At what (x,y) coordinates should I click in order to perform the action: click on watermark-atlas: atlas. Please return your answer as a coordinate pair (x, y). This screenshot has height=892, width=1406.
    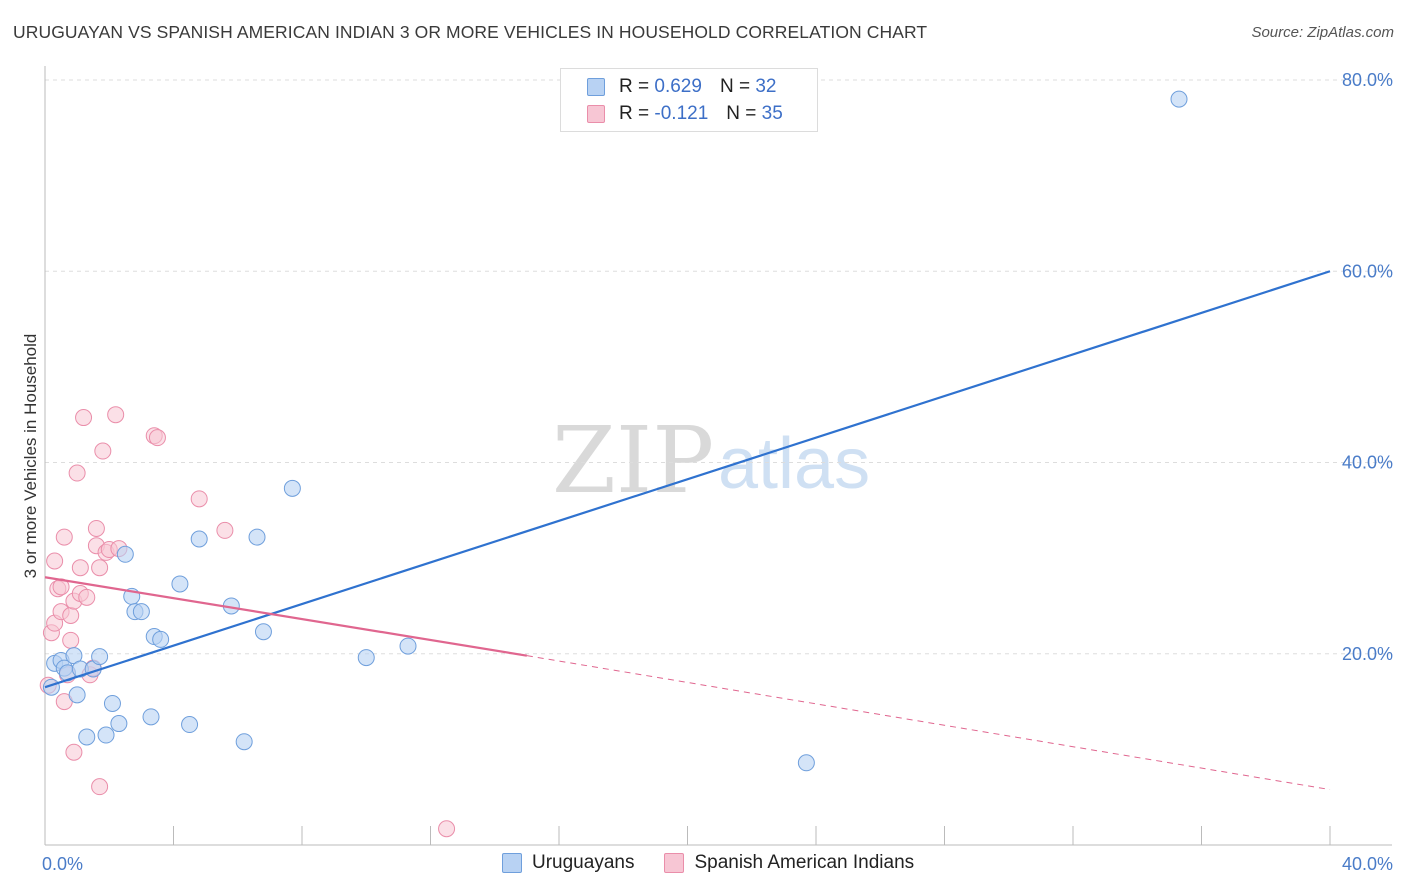
    Looking at the image, I should click on (794, 464).